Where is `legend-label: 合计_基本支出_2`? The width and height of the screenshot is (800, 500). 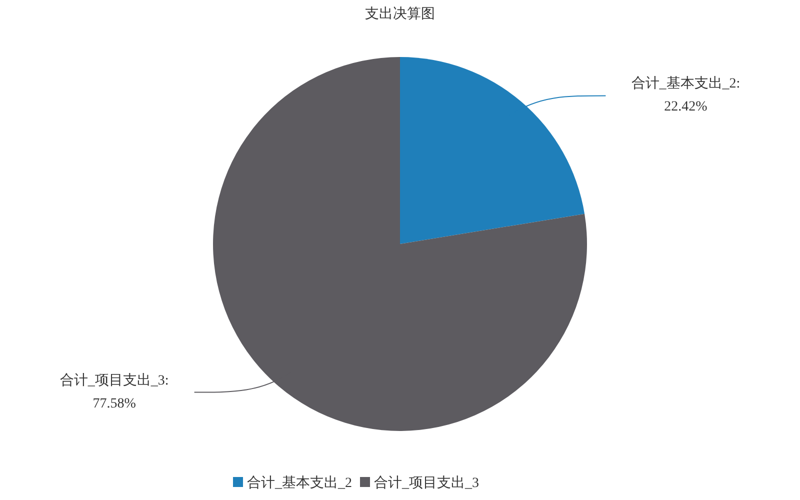 legend-label: 合计_基本支出_2 is located at coordinates (299, 483).